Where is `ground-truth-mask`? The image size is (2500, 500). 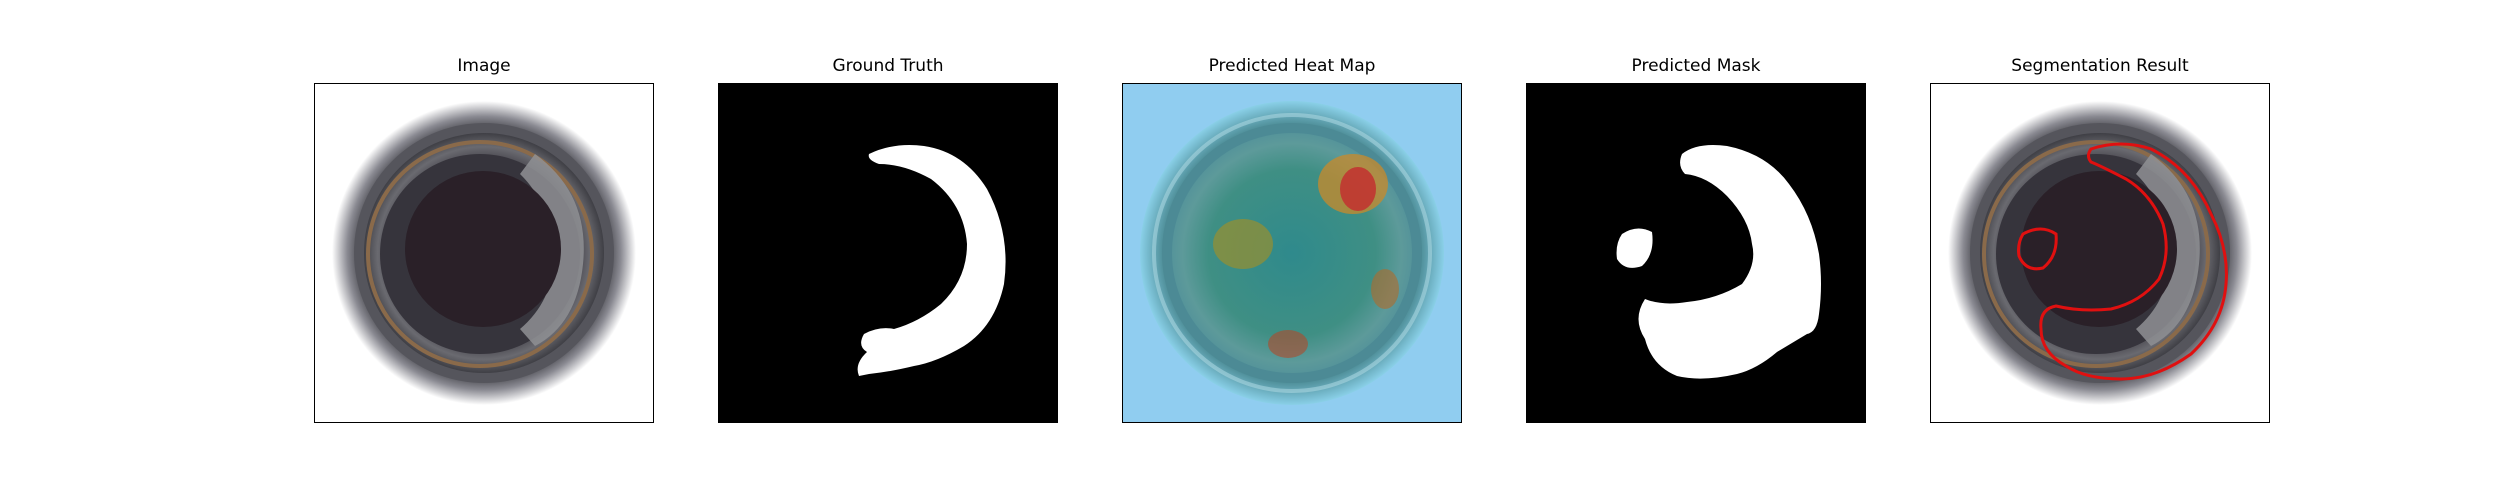
ground-truth-mask is located at coordinates (888, 253).